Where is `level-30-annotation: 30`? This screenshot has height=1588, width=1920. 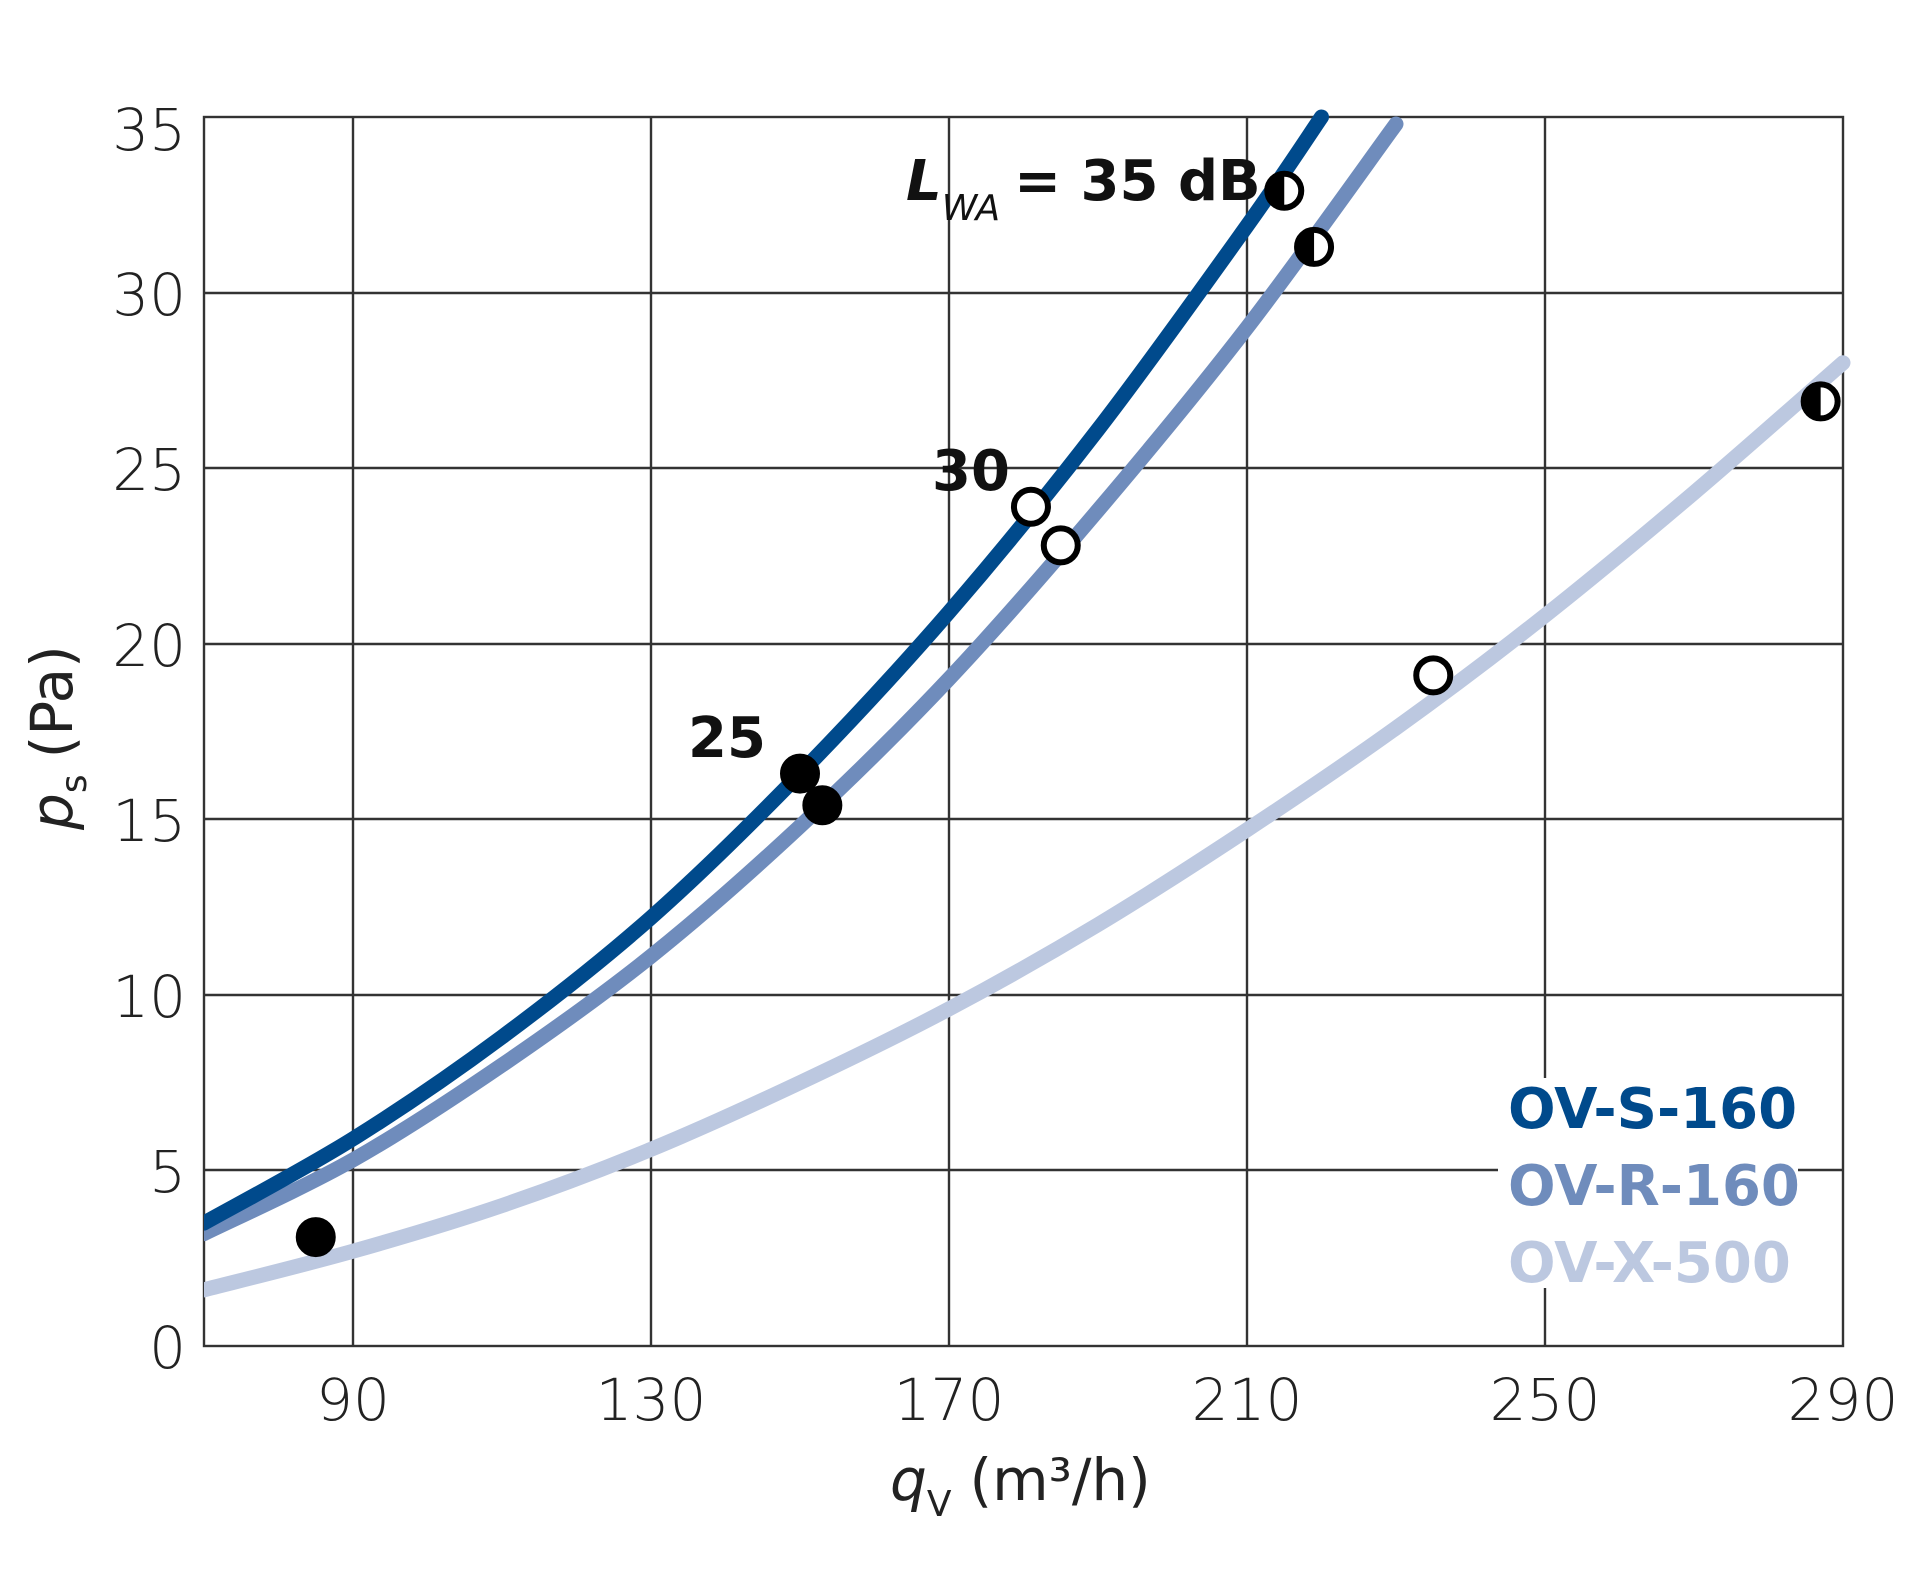
level-30-annotation: 30 is located at coordinates (971, 471).